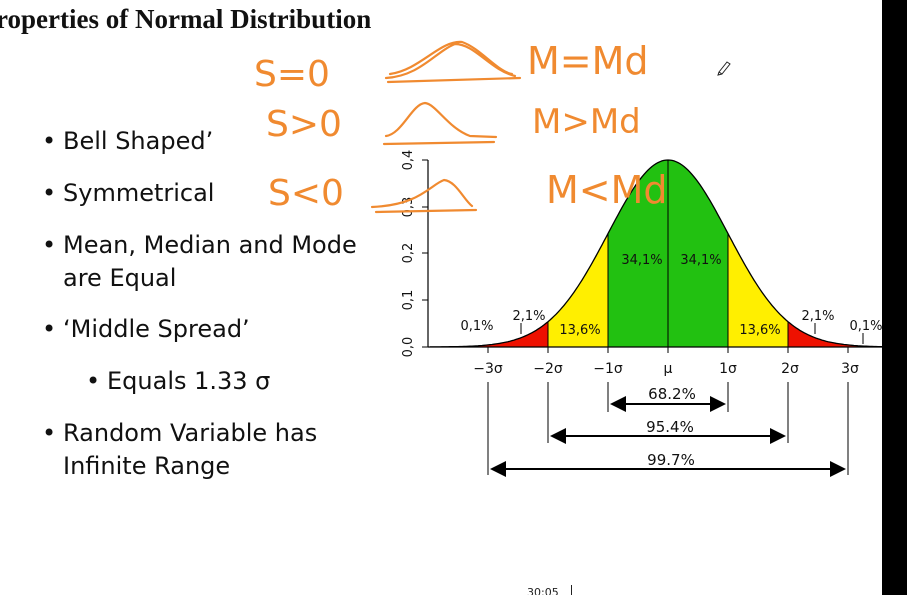 This screenshot has width=907, height=595. What do you see at coordinates (189, 381) in the screenshot?
I see `bullet-text: Equals 1.33 σ` at bounding box center [189, 381].